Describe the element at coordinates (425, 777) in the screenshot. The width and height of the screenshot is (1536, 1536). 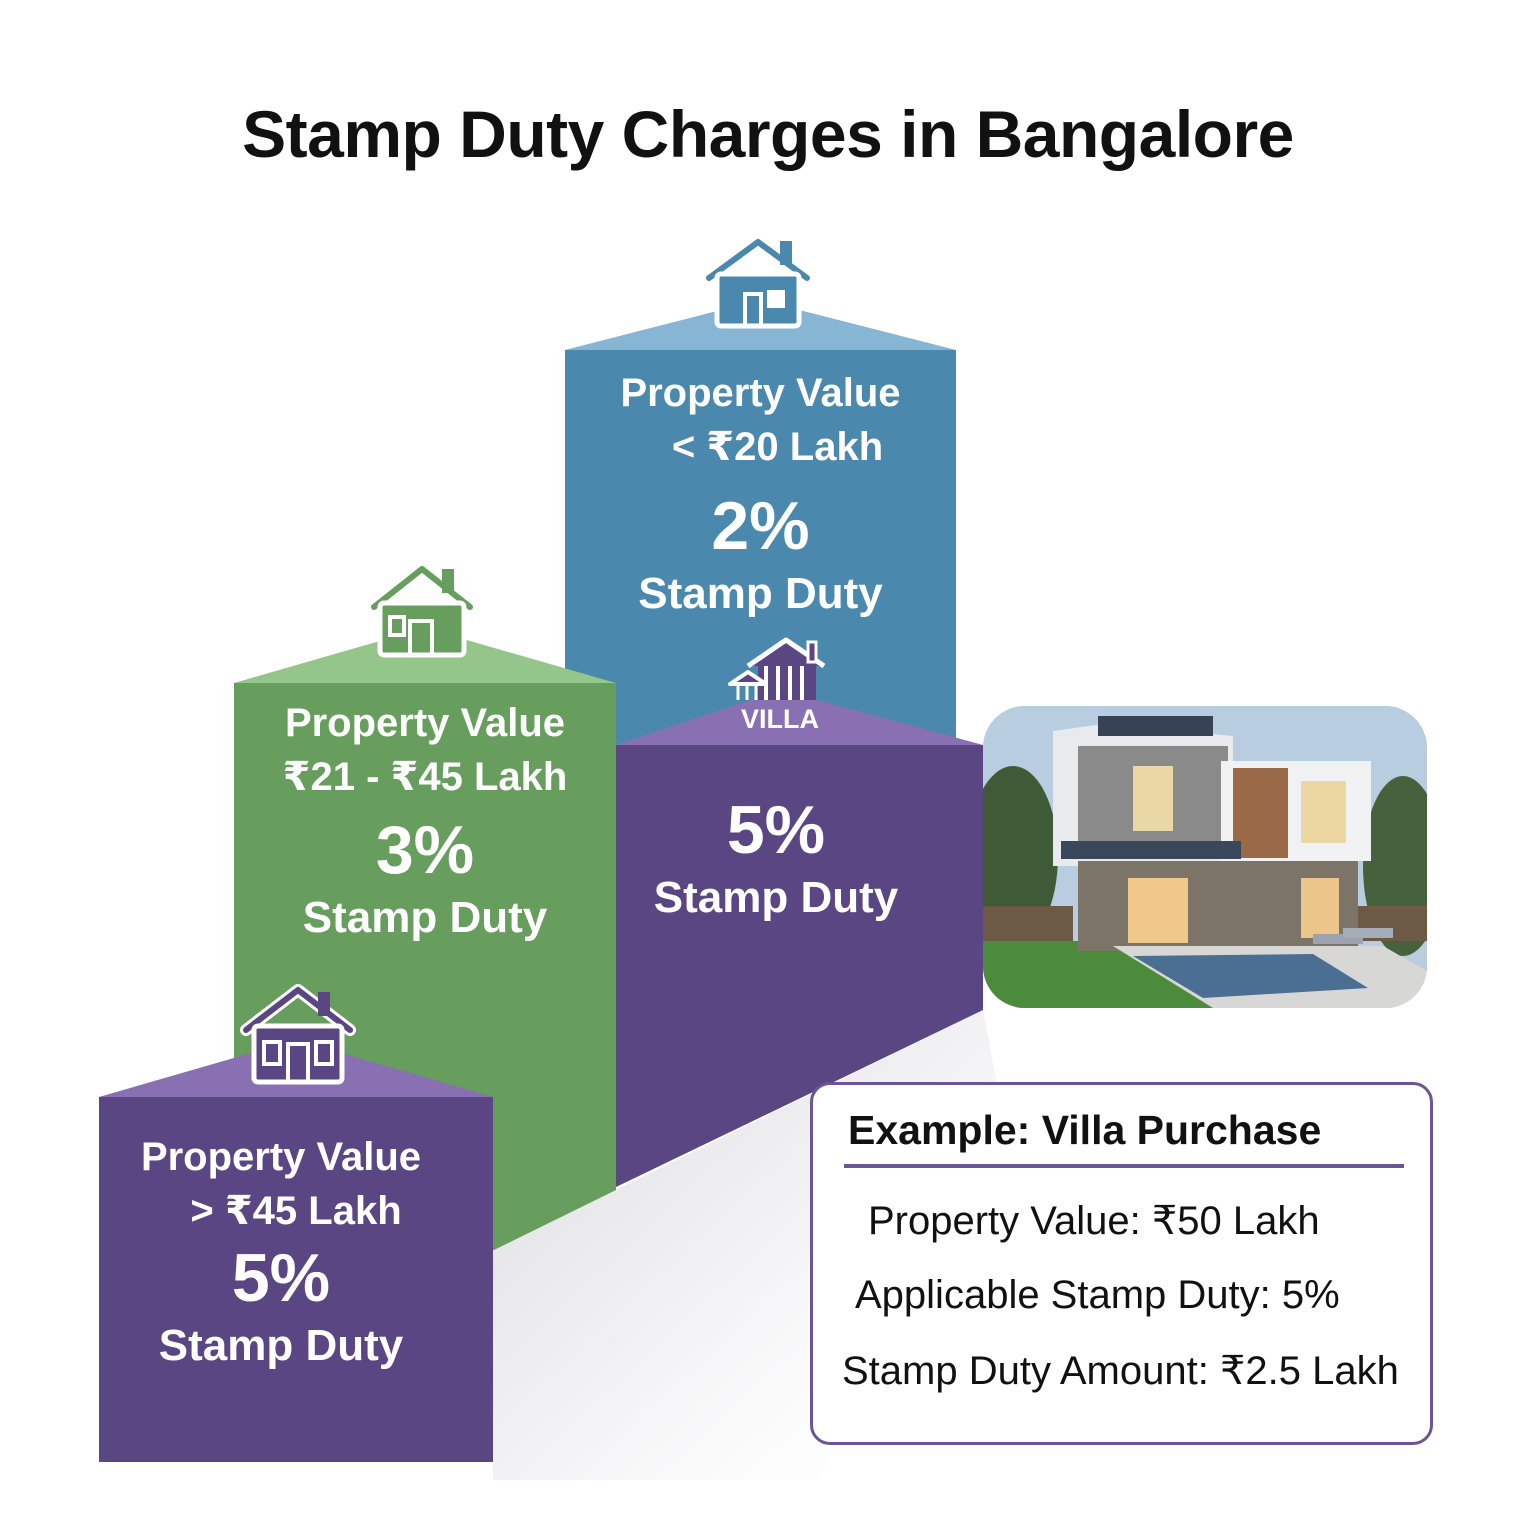
I see `property-value-range: ₹21 - ₹45 Lakh` at that location.